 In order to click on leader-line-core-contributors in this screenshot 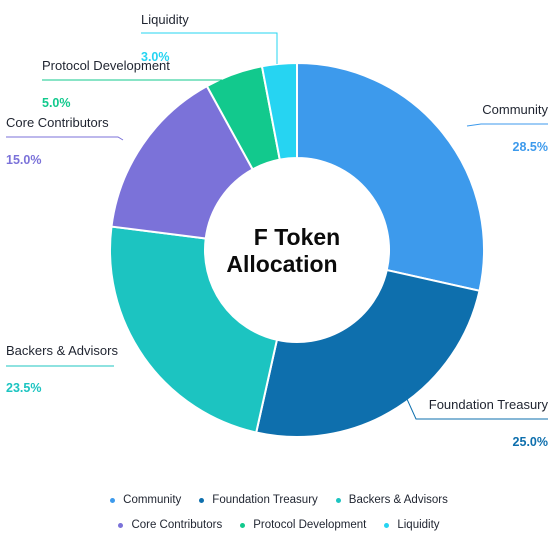, I will do `click(65, 138)`.